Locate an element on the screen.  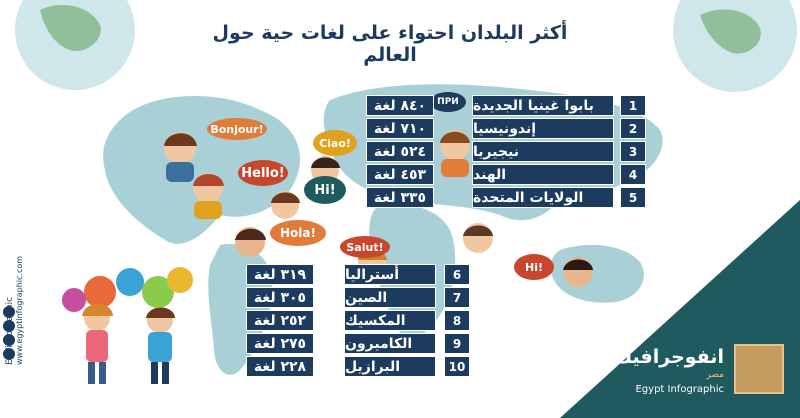
person-hi-right-icon is located at coordinates (578, 272).